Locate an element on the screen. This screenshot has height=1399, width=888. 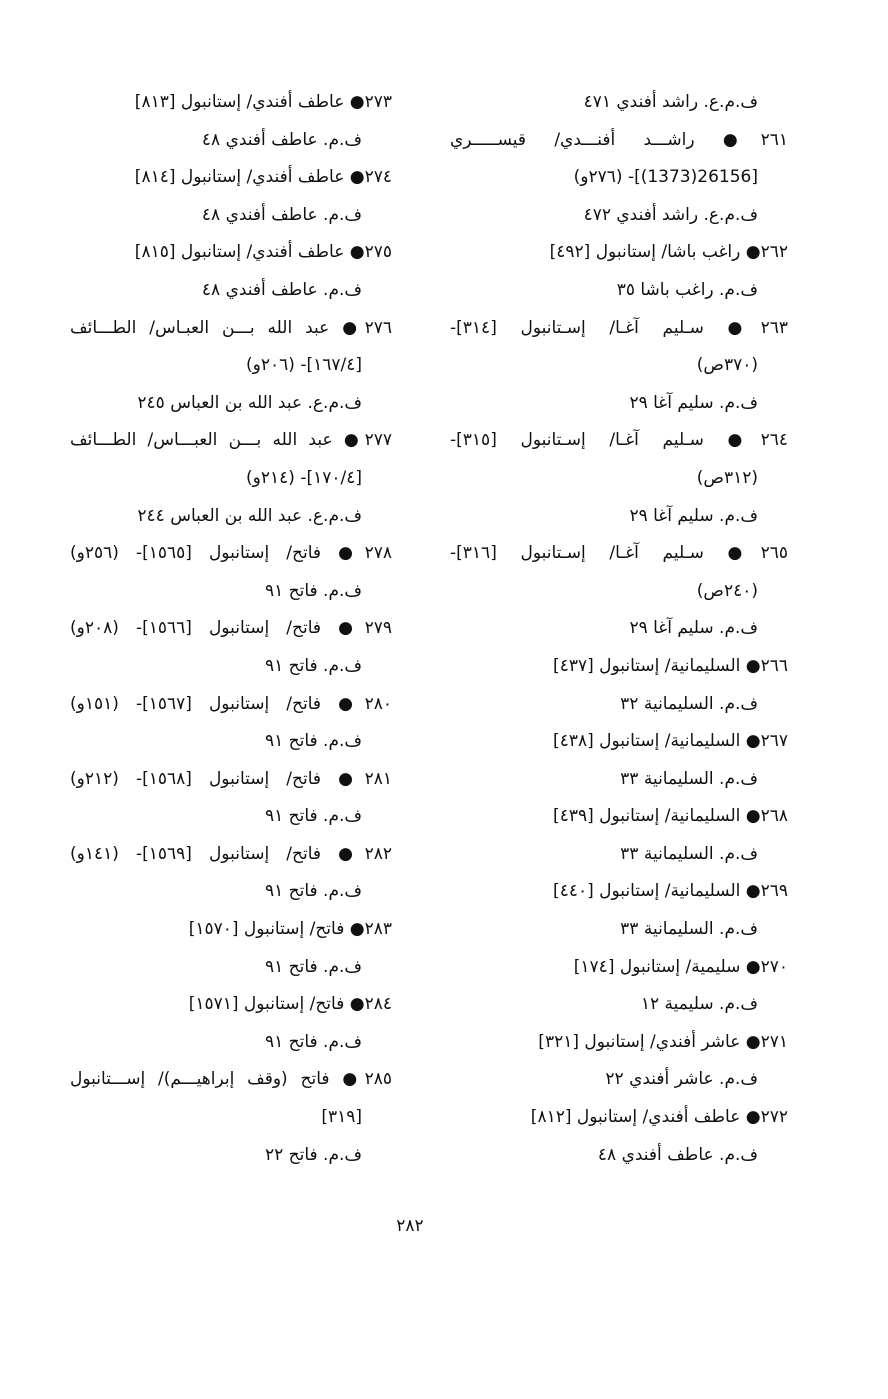
catalog-entry: ٢٦١● راشـــد أفنـــدي/ قيســـــري is located at coordinates (619, 139).